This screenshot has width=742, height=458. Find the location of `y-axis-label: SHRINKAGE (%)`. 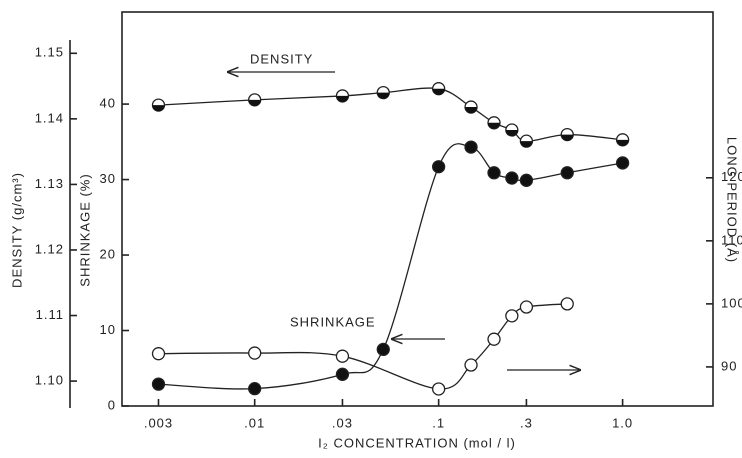

y-axis-label: SHRINKAGE (%) is located at coordinates (84, 229).